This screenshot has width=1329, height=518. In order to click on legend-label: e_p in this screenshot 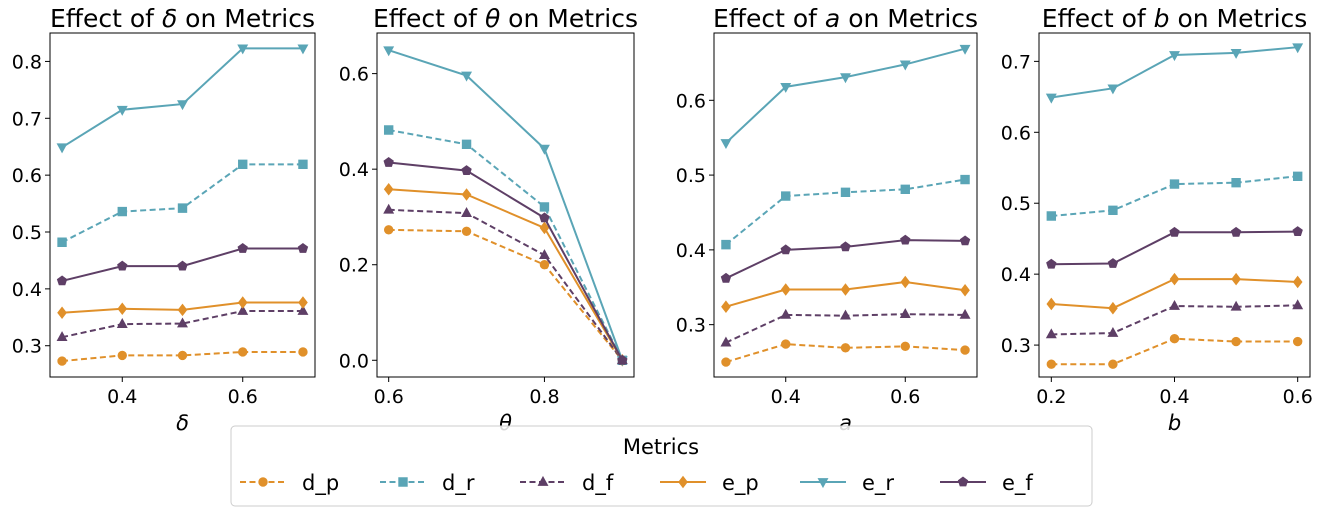, I will do `click(740, 483)`.